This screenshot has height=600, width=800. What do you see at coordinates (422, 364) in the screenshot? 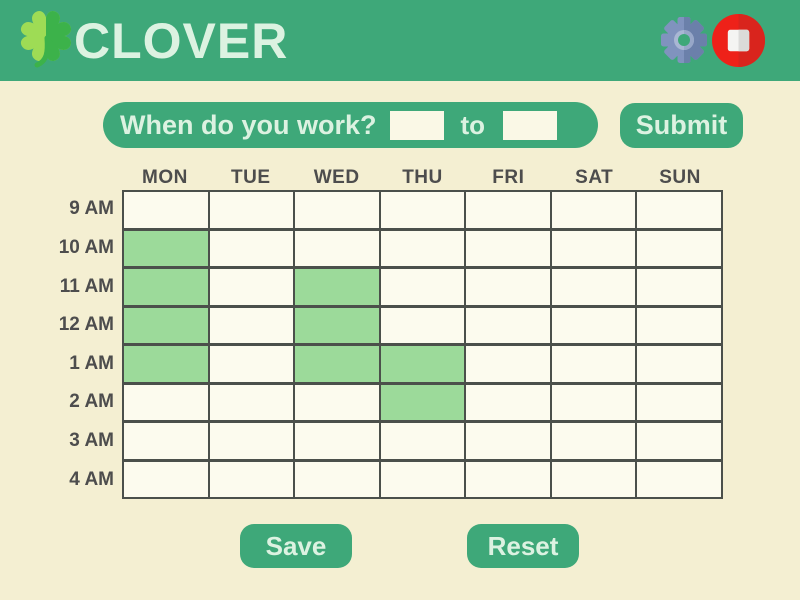
I see `schedule-cell-thu-1am` at bounding box center [422, 364].